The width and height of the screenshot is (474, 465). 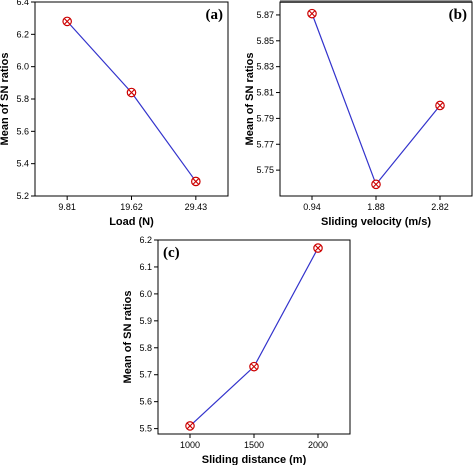 What do you see at coordinates (145, 375) in the screenshot?
I see `y-tick-label: 5.7` at bounding box center [145, 375].